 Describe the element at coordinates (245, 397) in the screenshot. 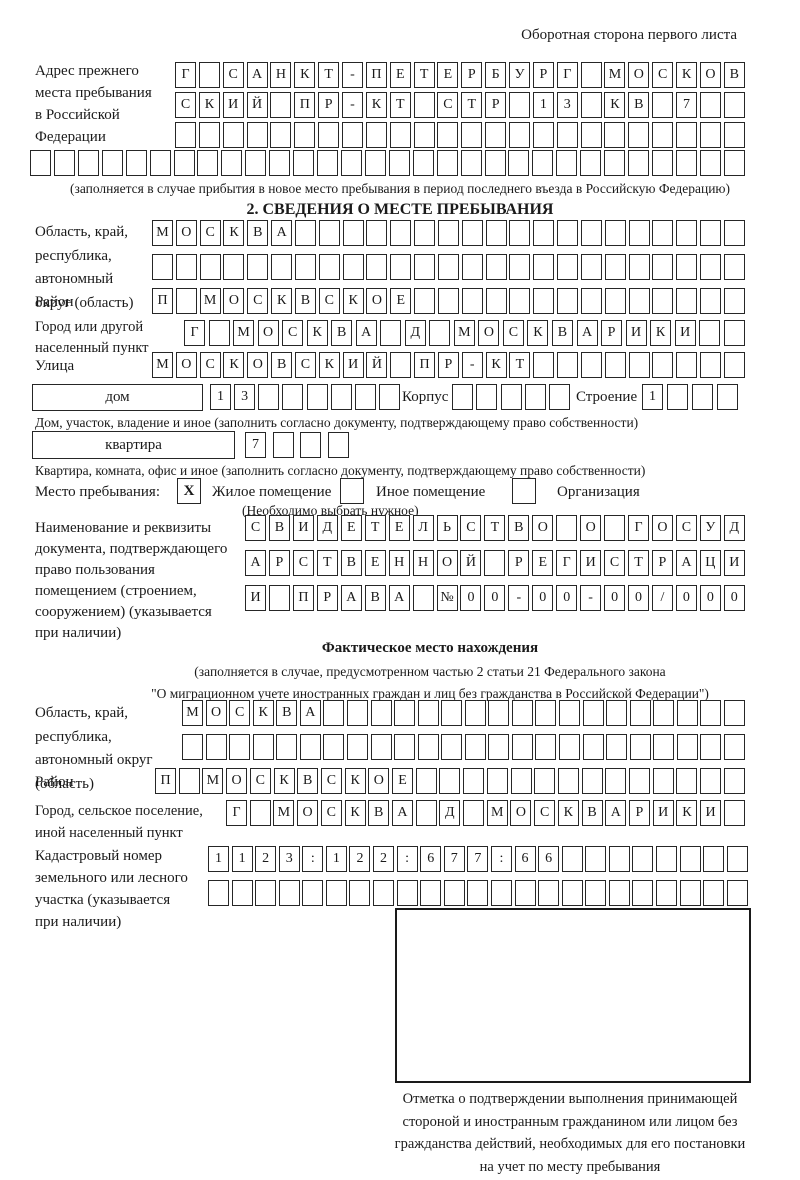

I see `form-cell-filled: 3` at that location.